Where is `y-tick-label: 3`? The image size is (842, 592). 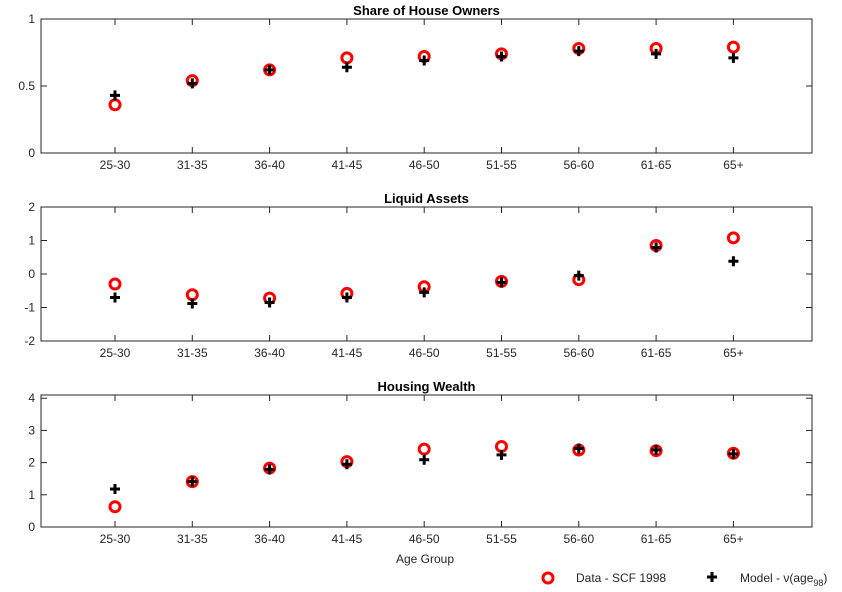 y-tick-label: 3 is located at coordinates (31, 430).